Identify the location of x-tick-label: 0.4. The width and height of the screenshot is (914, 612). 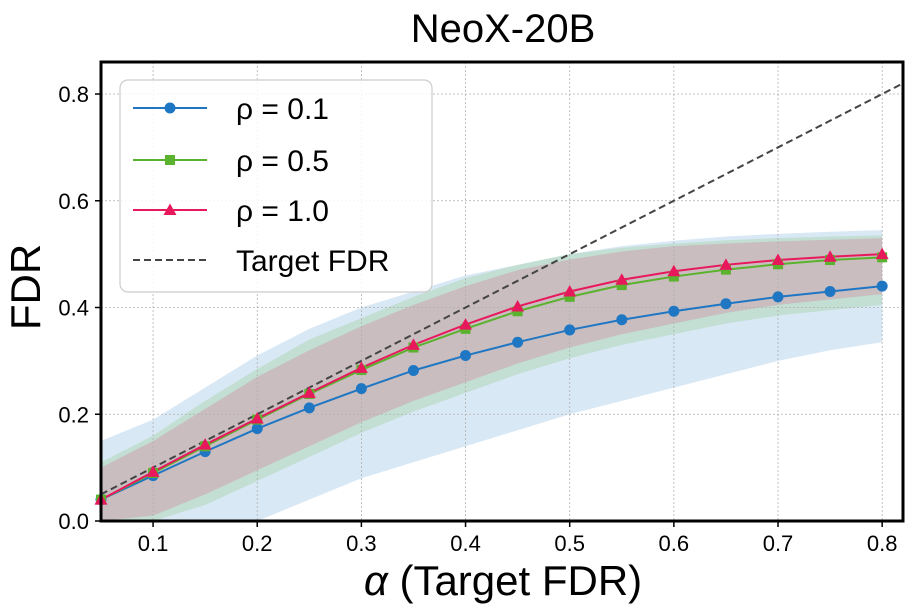
(465, 543).